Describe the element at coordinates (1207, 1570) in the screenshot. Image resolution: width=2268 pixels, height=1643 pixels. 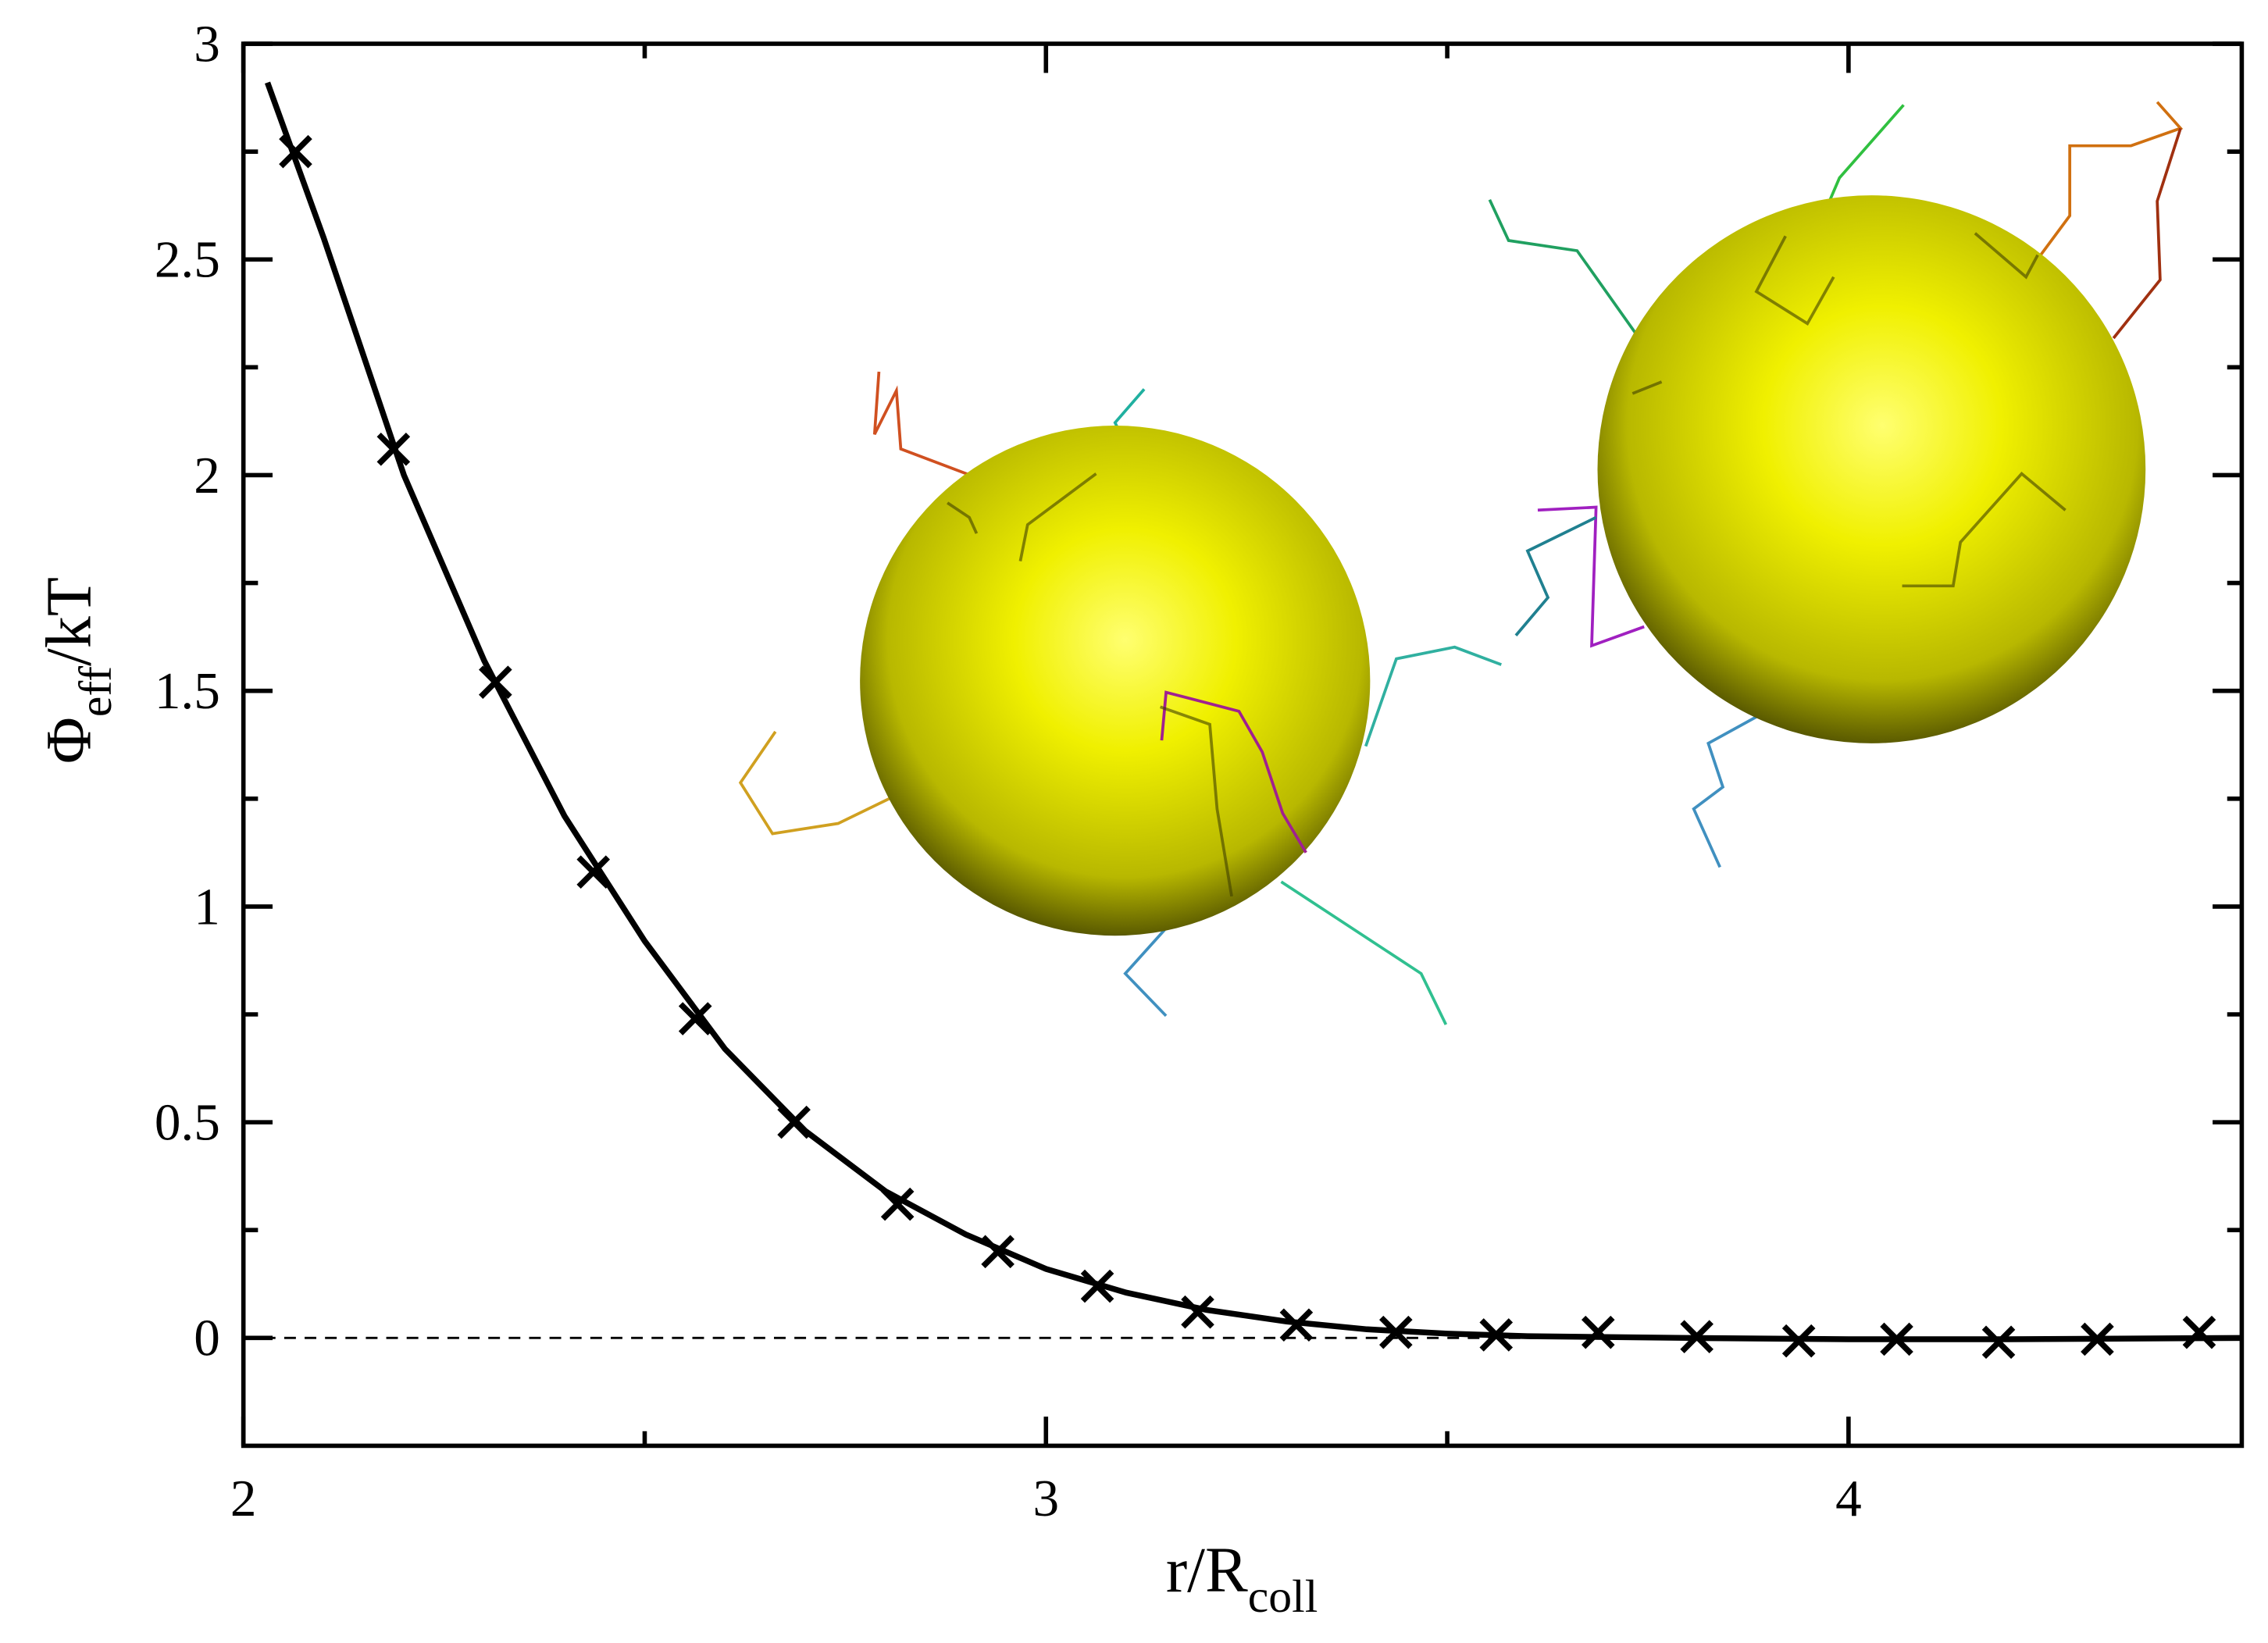
I see `x-label-main: r/R` at that location.